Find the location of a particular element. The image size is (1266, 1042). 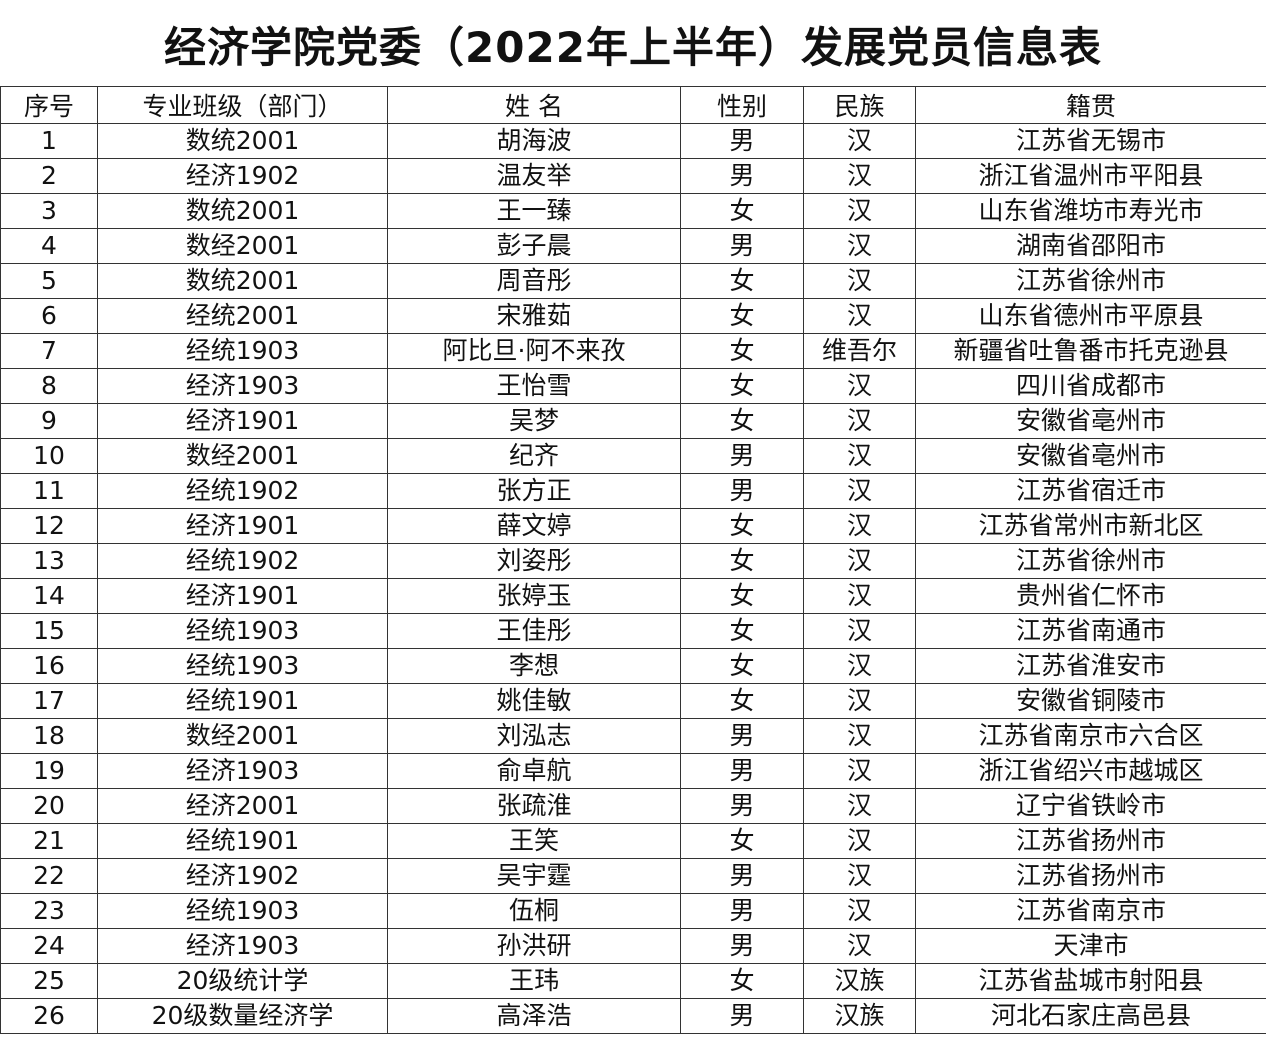

cell-col-index: 13 is located at coordinates (49, 561).